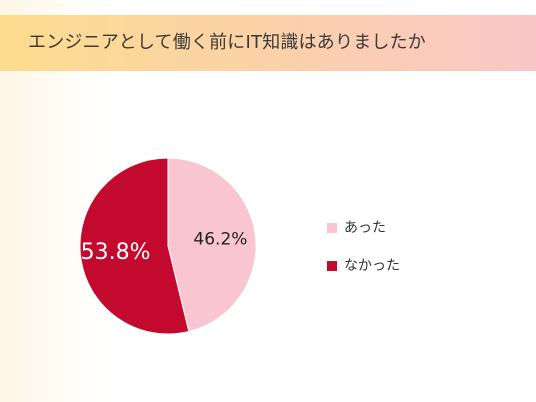  I want to click on data-label-atta: 46.2%, so click(220, 240).